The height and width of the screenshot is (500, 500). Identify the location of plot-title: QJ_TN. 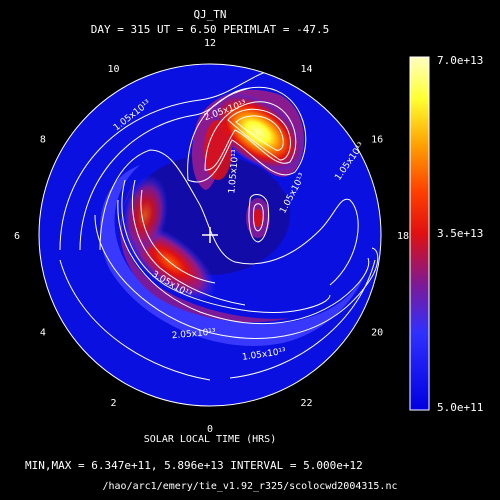
(210, 14).